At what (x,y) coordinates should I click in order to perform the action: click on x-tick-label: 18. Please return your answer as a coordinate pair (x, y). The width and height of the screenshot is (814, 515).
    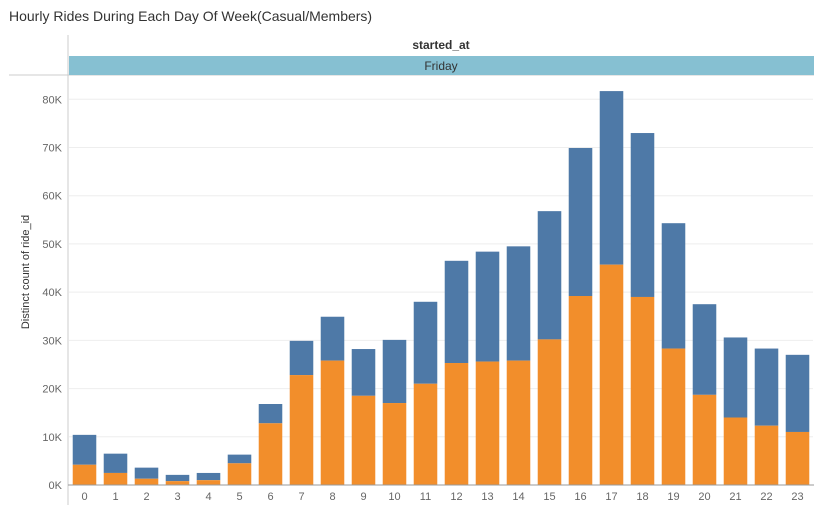
    Looking at the image, I should click on (642, 497).